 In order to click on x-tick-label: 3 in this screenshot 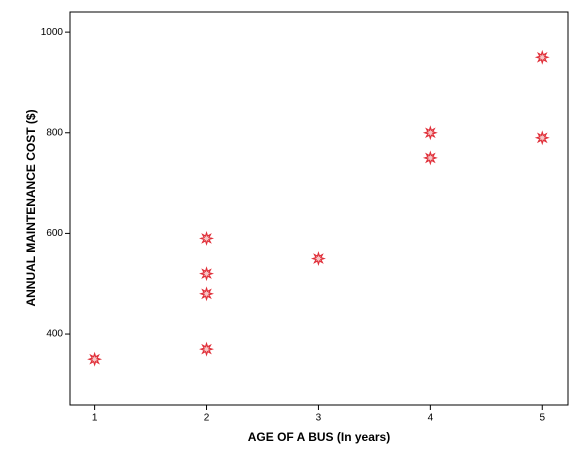, I will do `click(319, 418)`.